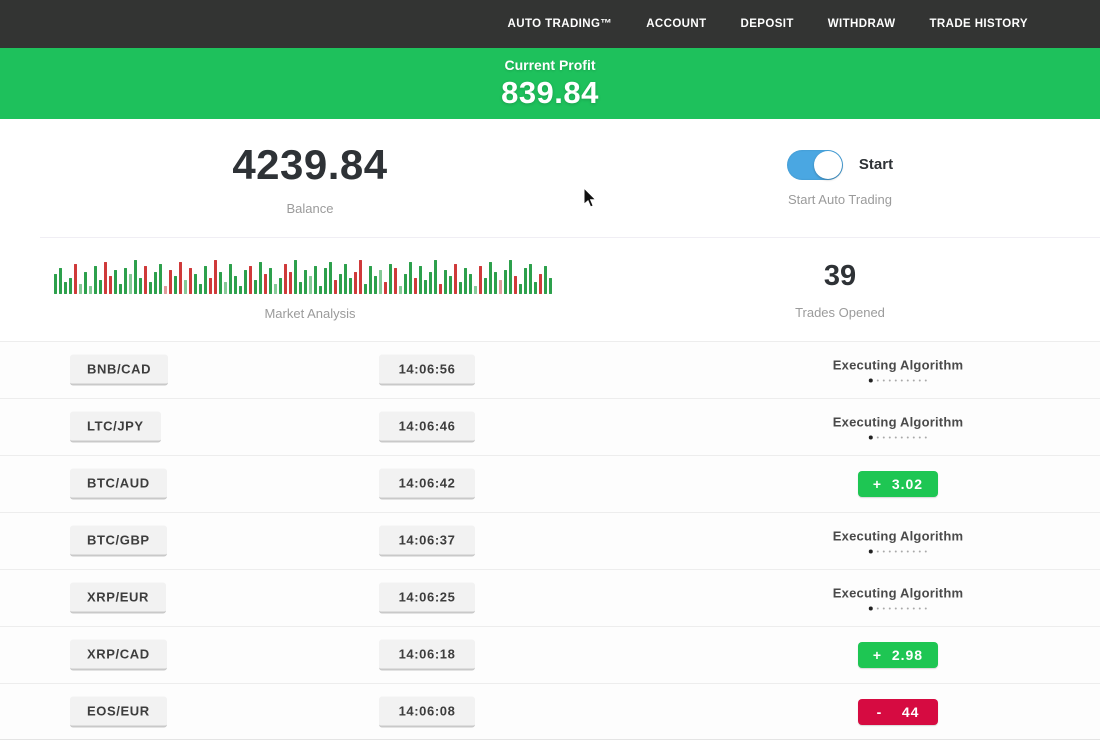  Describe the element at coordinates (118, 541) in the screenshot. I see `currency-pair-badge: BTC/GBP` at that location.